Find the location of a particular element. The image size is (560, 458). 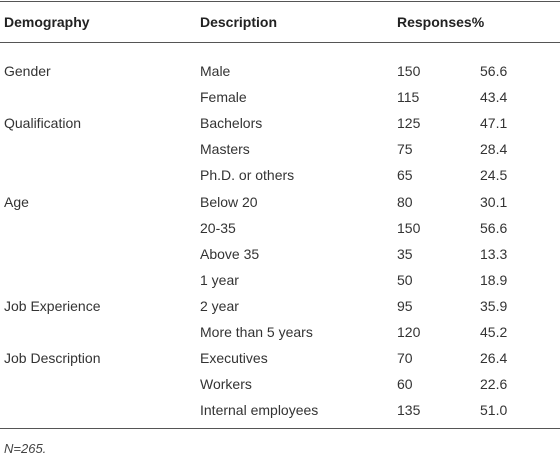

description-cell: 1 year is located at coordinates (219, 279).